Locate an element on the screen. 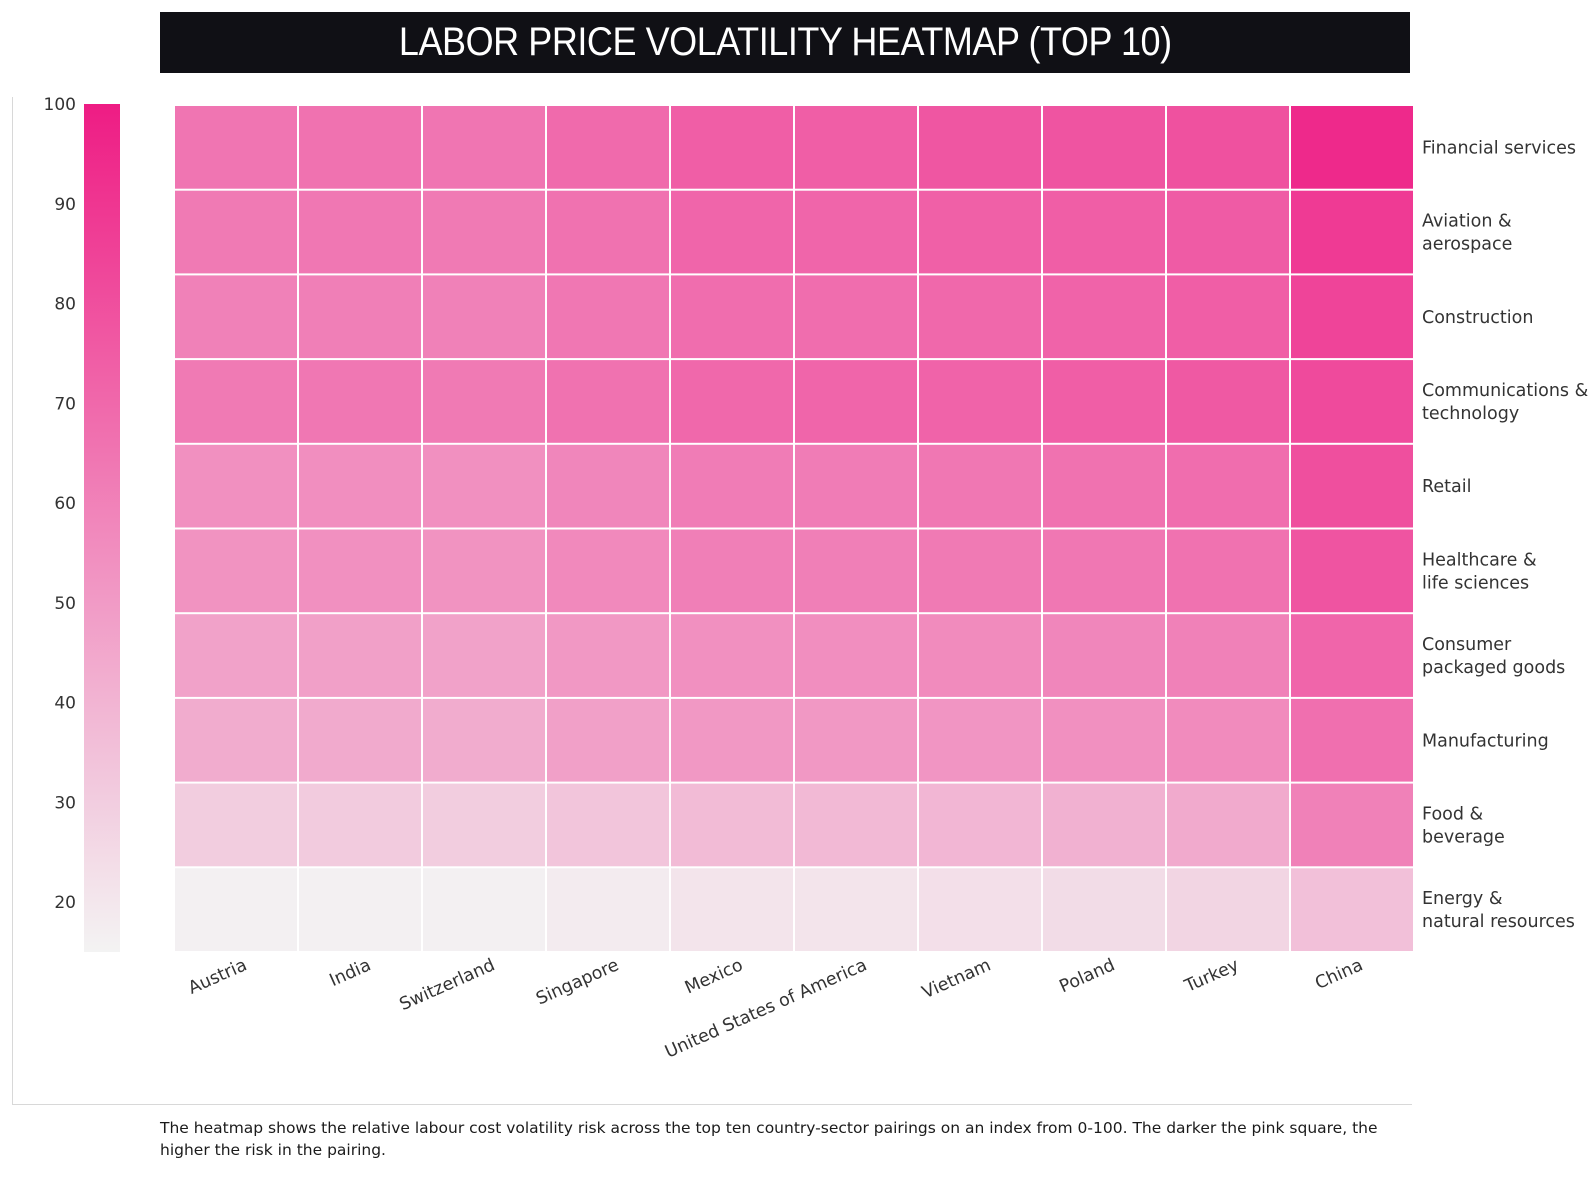  colorbar-tick-label: 40 is located at coordinates (65, 704).